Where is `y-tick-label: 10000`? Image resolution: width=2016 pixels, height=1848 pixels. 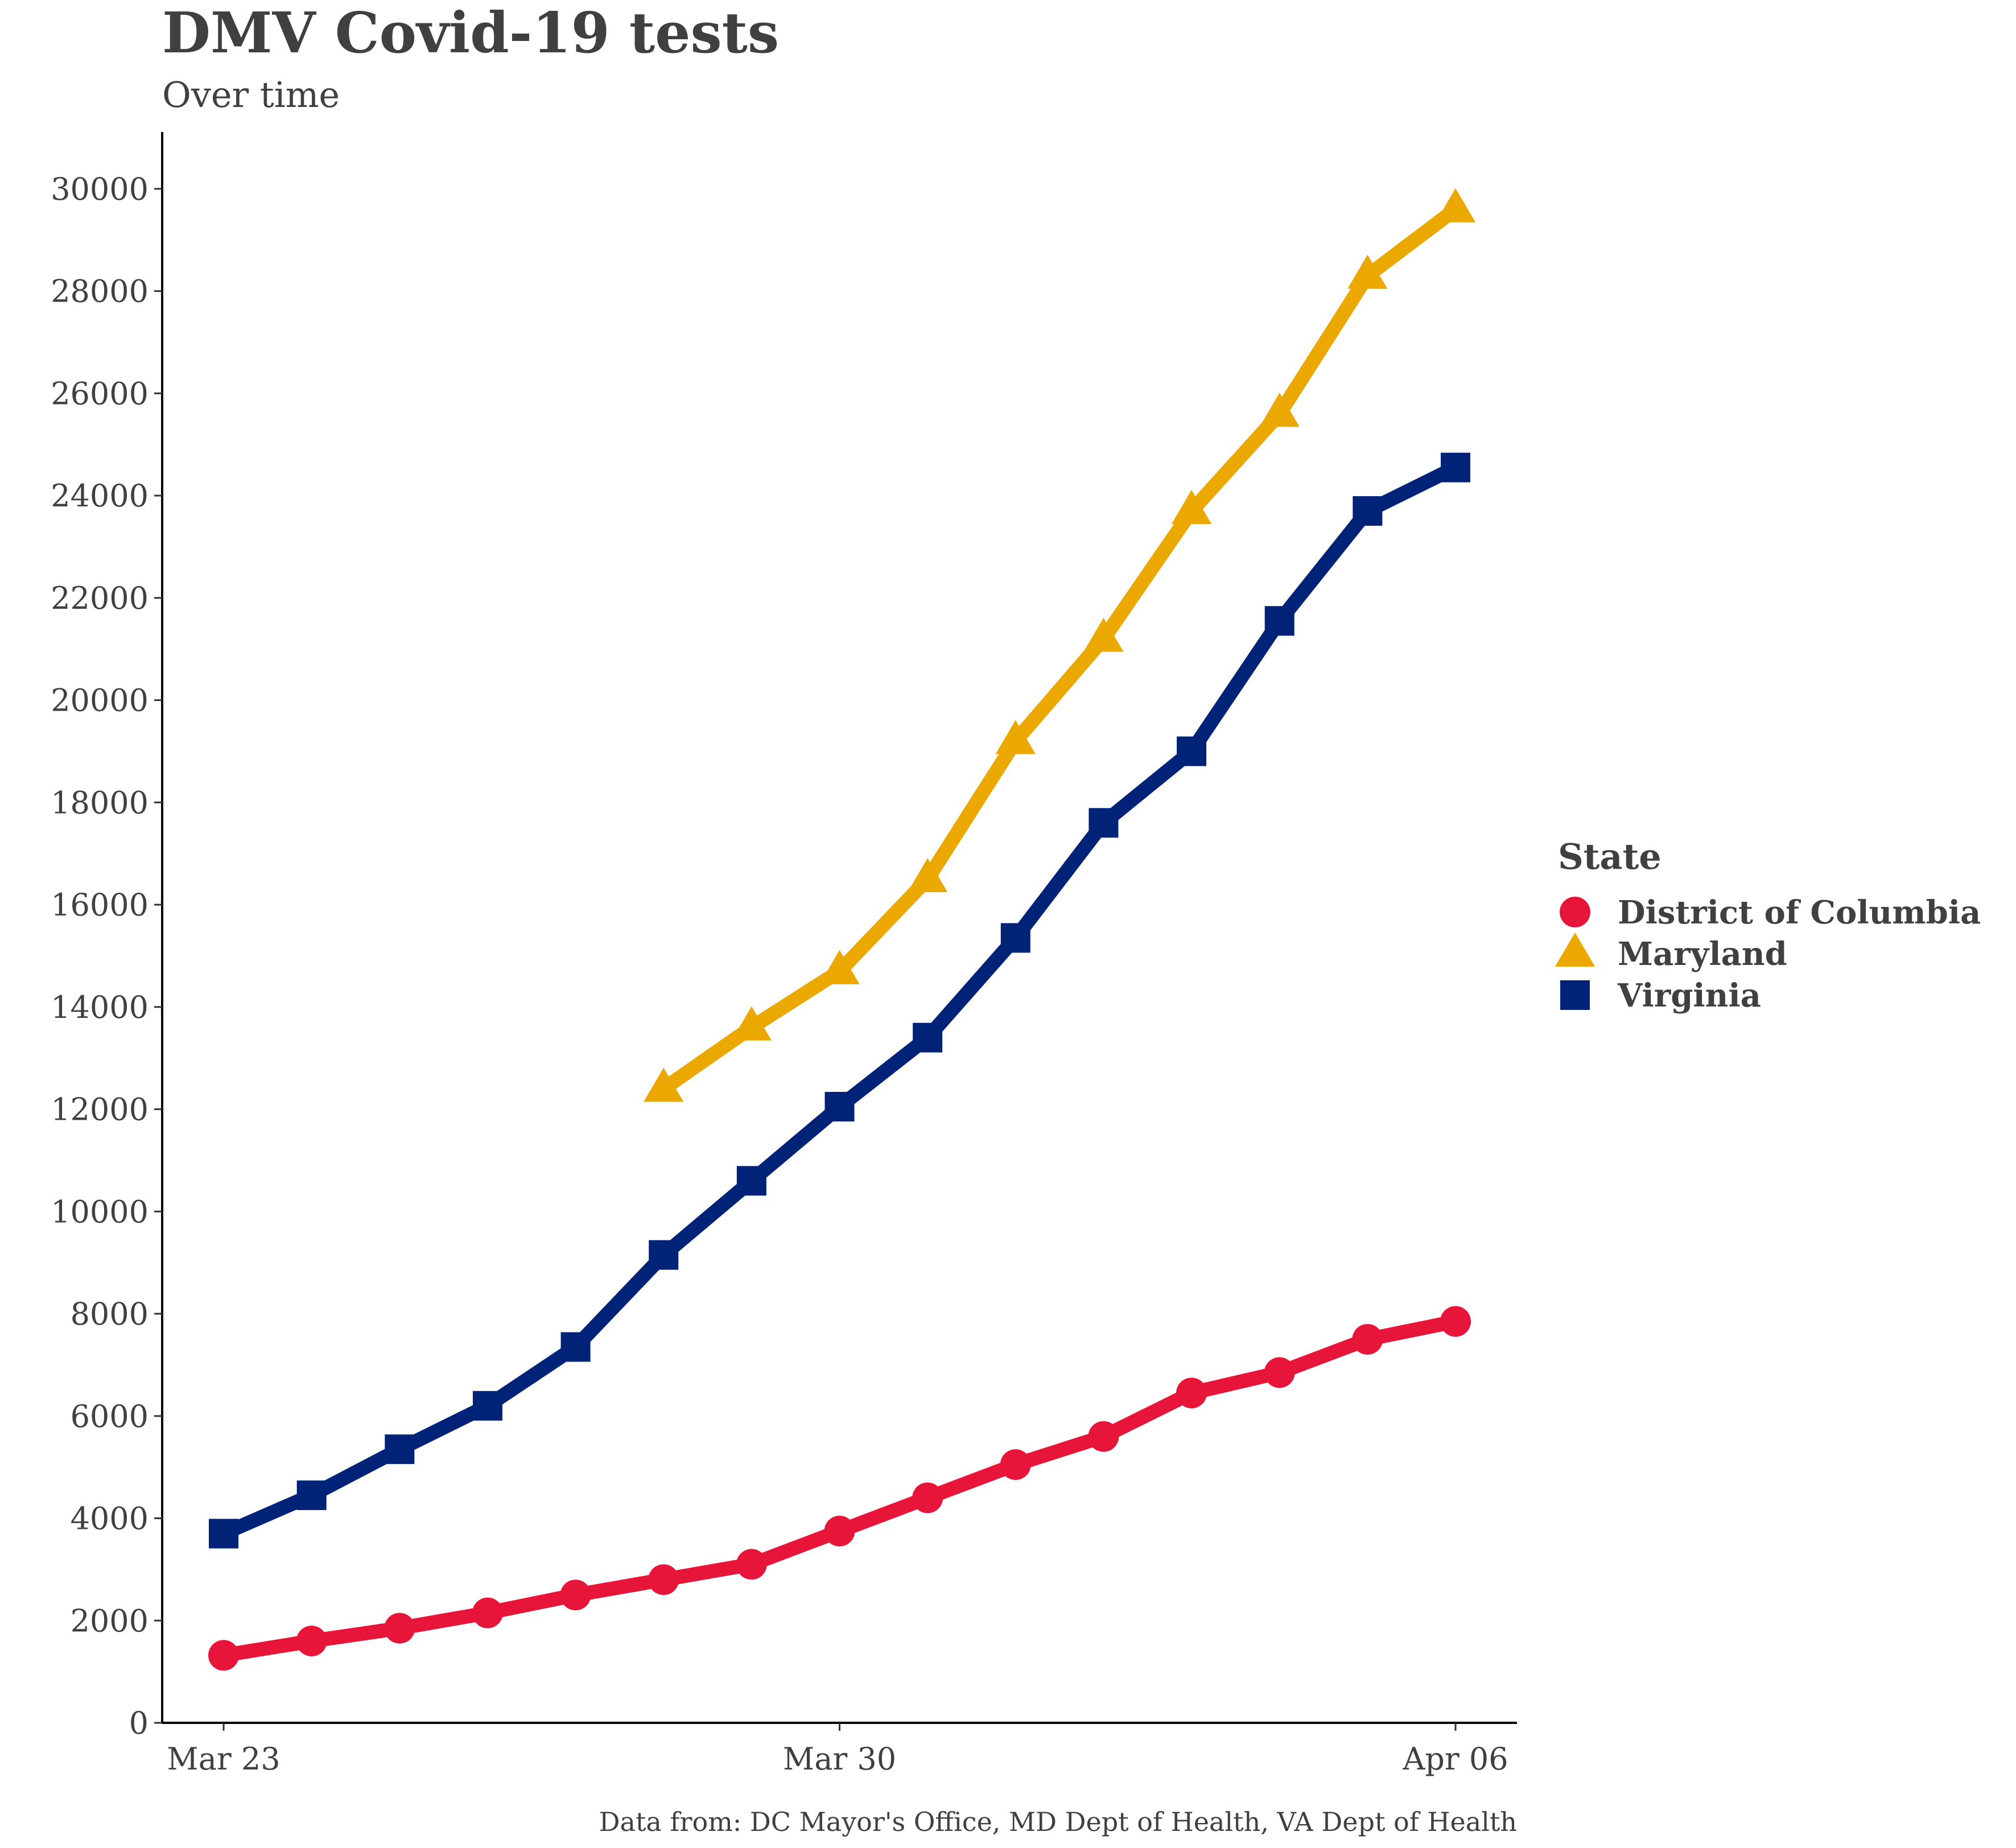
y-tick-label: 10000 is located at coordinates (100, 1212).